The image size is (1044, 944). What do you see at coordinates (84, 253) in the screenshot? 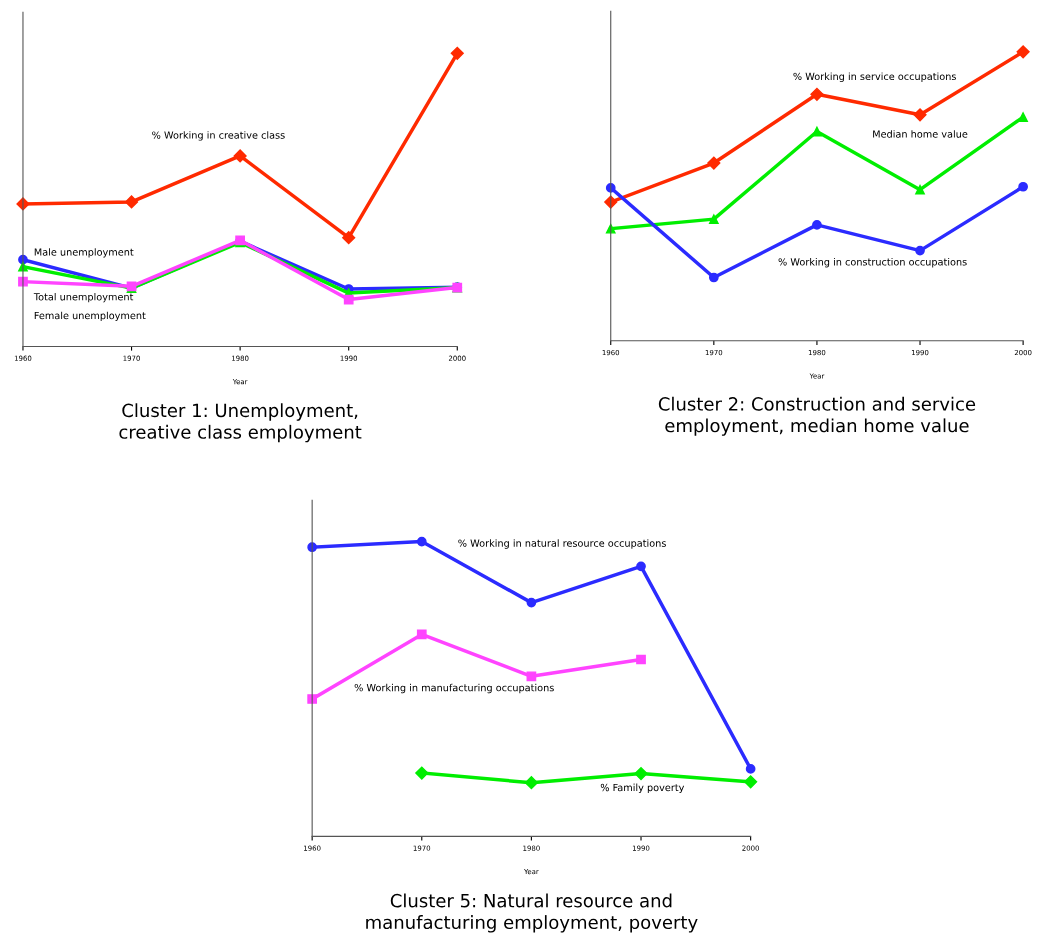
I see `series-label: Male unemployment` at bounding box center [84, 253].